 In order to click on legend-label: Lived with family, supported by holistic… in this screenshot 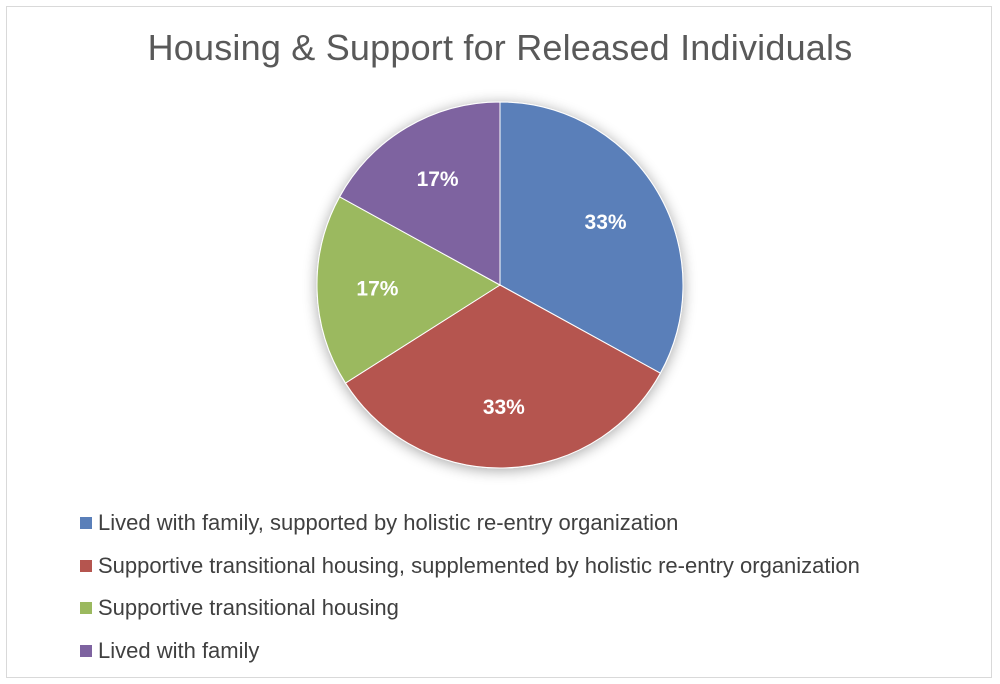, I will do `click(388, 523)`.